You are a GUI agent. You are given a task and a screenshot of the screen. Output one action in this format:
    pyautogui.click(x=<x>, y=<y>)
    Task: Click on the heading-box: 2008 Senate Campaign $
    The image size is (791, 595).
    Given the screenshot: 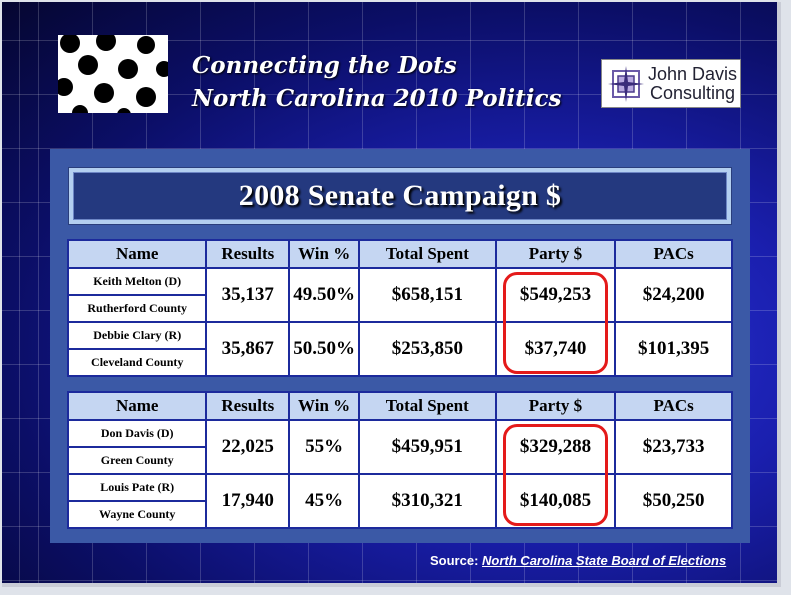 What is the action you would take?
    pyautogui.click(x=400, y=196)
    